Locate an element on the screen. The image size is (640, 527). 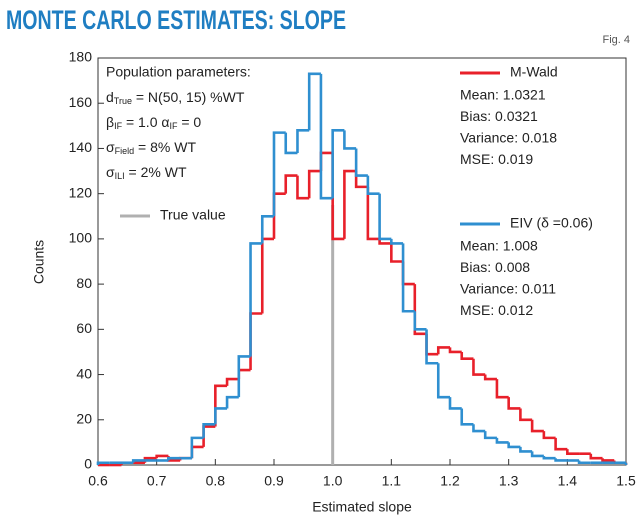
series-stat: Variance: 0.011 is located at coordinates (508, 289).